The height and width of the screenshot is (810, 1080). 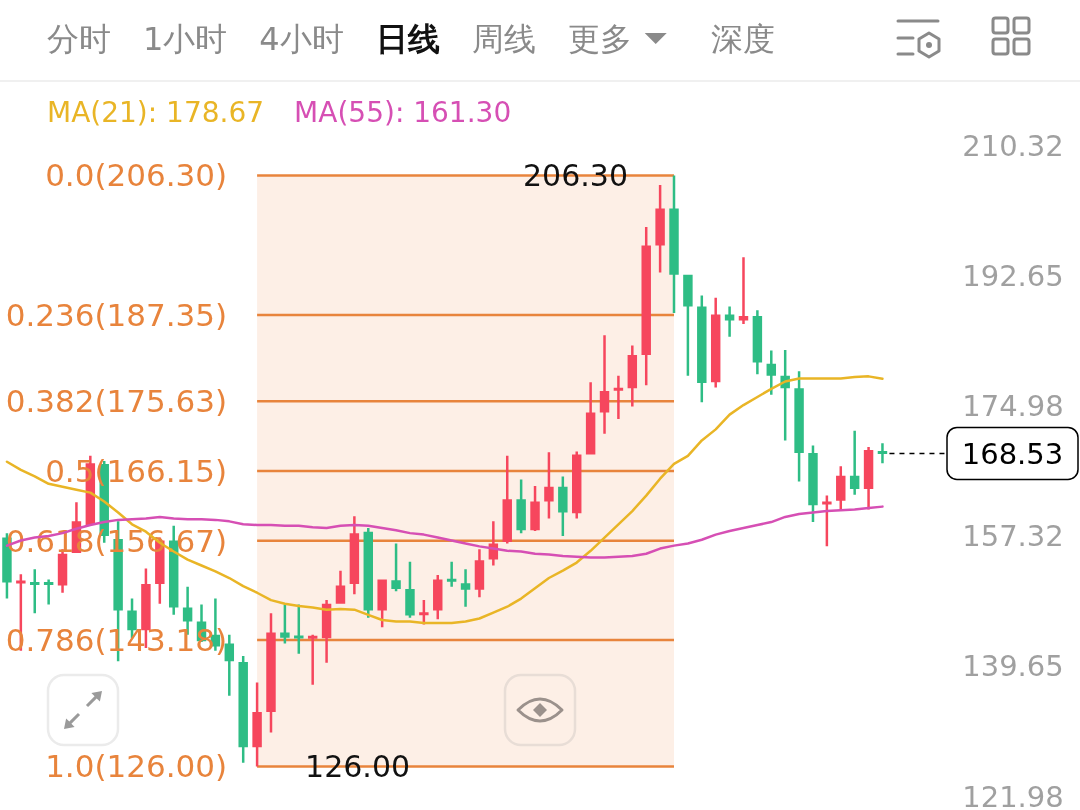 What do you see at coordinates (1013, 406) in the screenshot?
I see `y-tick-label: 174.98` at bounding box center [1013, 406].